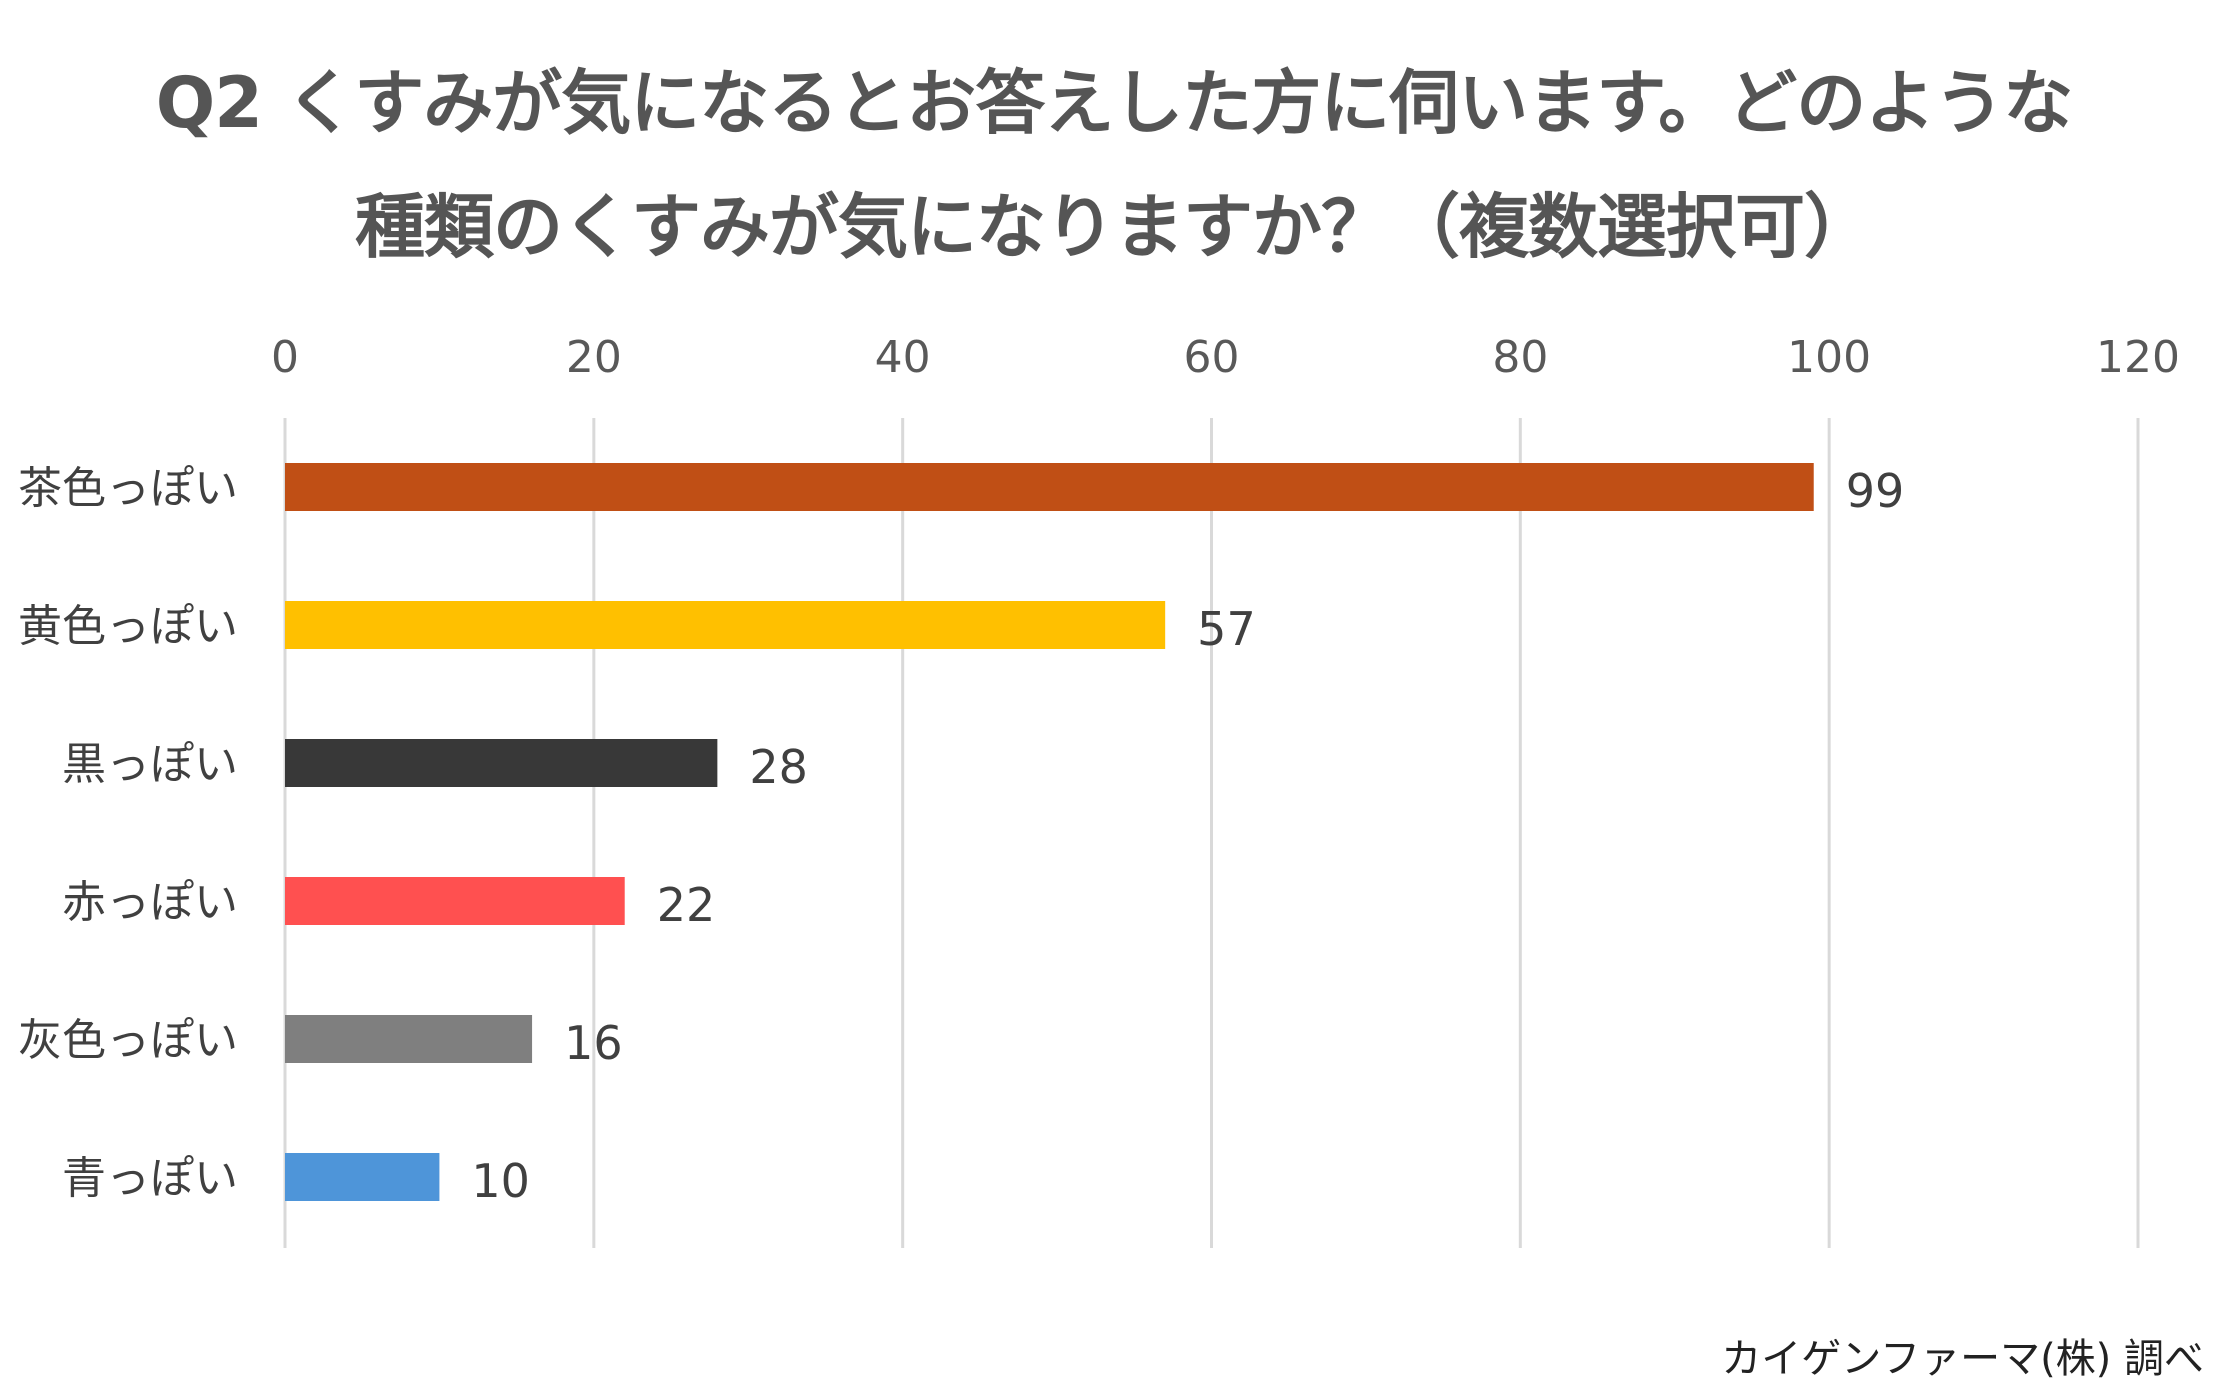  What do you see at coordinates (1226, 629) in the screenshot?
I see `data-label: 57` at bounding box center [1226, 629].